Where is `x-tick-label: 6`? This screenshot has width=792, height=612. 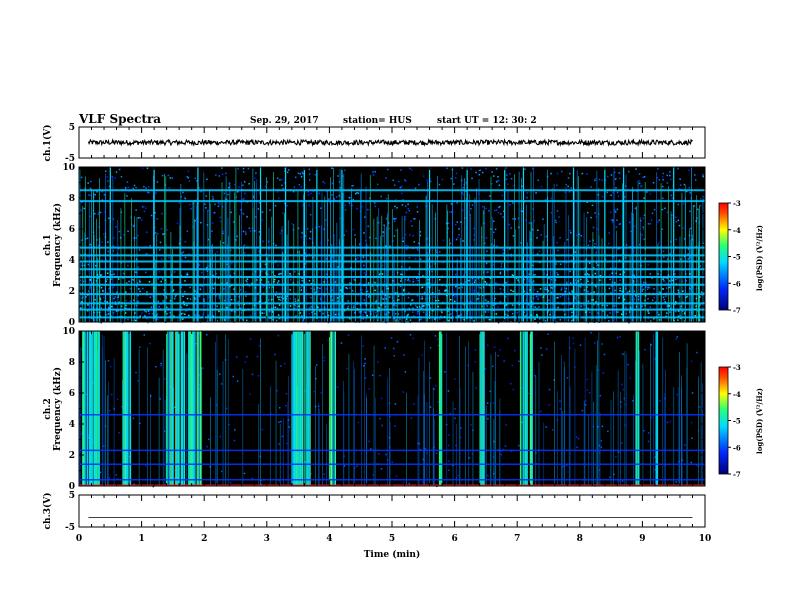
x-tick-label: 6 is located at coordinates (454, 539).